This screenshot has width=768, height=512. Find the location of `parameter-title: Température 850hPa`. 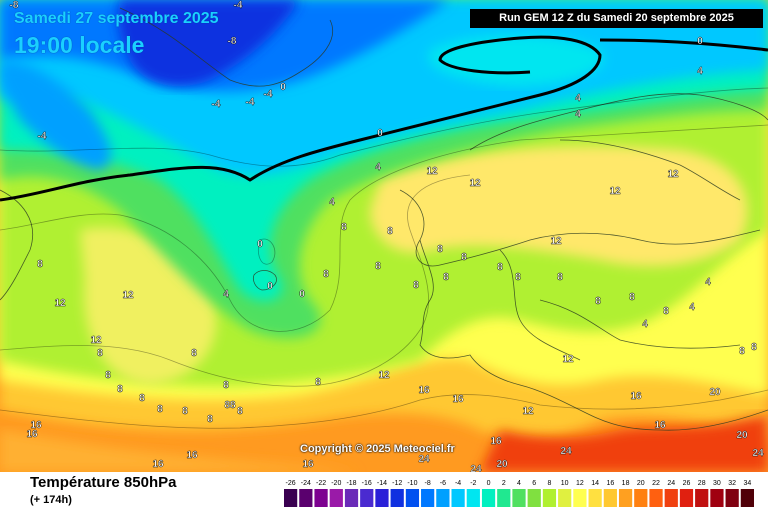

parameter-title: Température 850hPa is located at coordinates (103, 482).